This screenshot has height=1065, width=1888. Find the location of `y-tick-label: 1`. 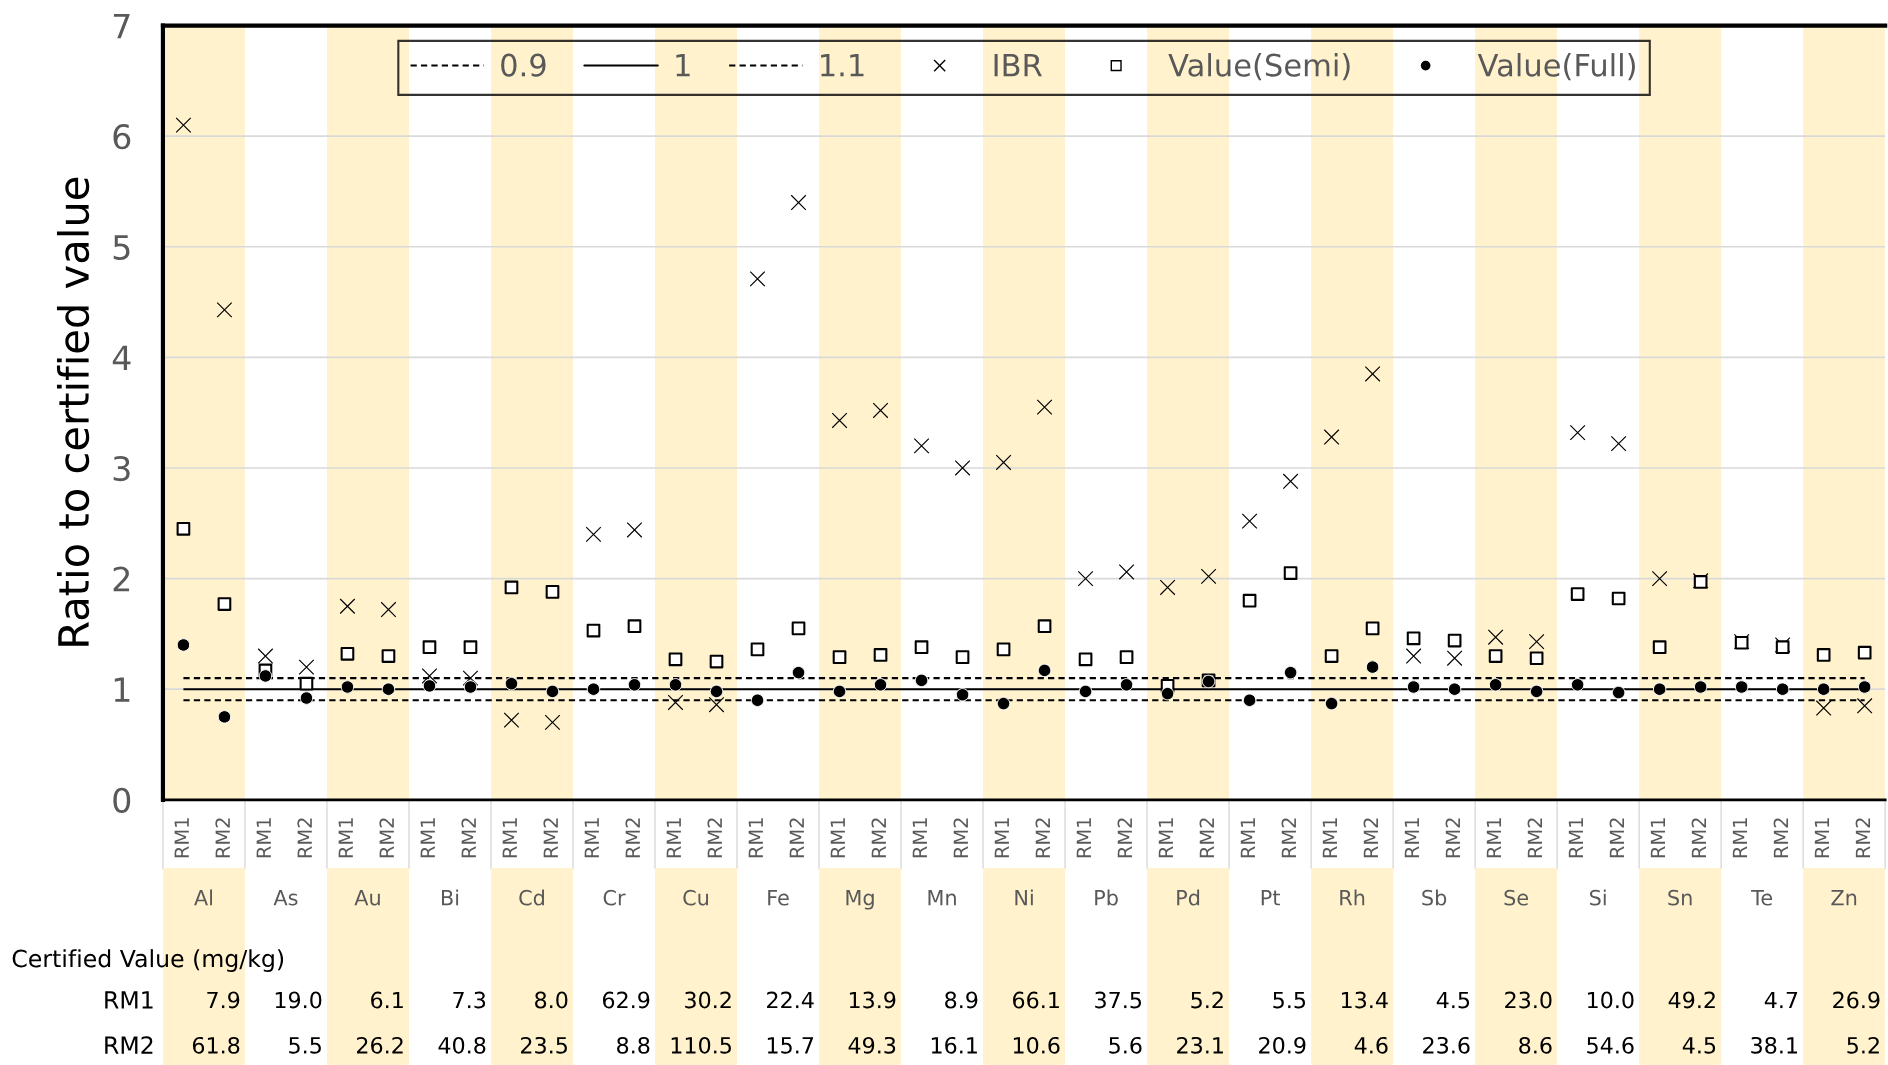

y-tick-label: 1 is located at coordinates (122, 689).